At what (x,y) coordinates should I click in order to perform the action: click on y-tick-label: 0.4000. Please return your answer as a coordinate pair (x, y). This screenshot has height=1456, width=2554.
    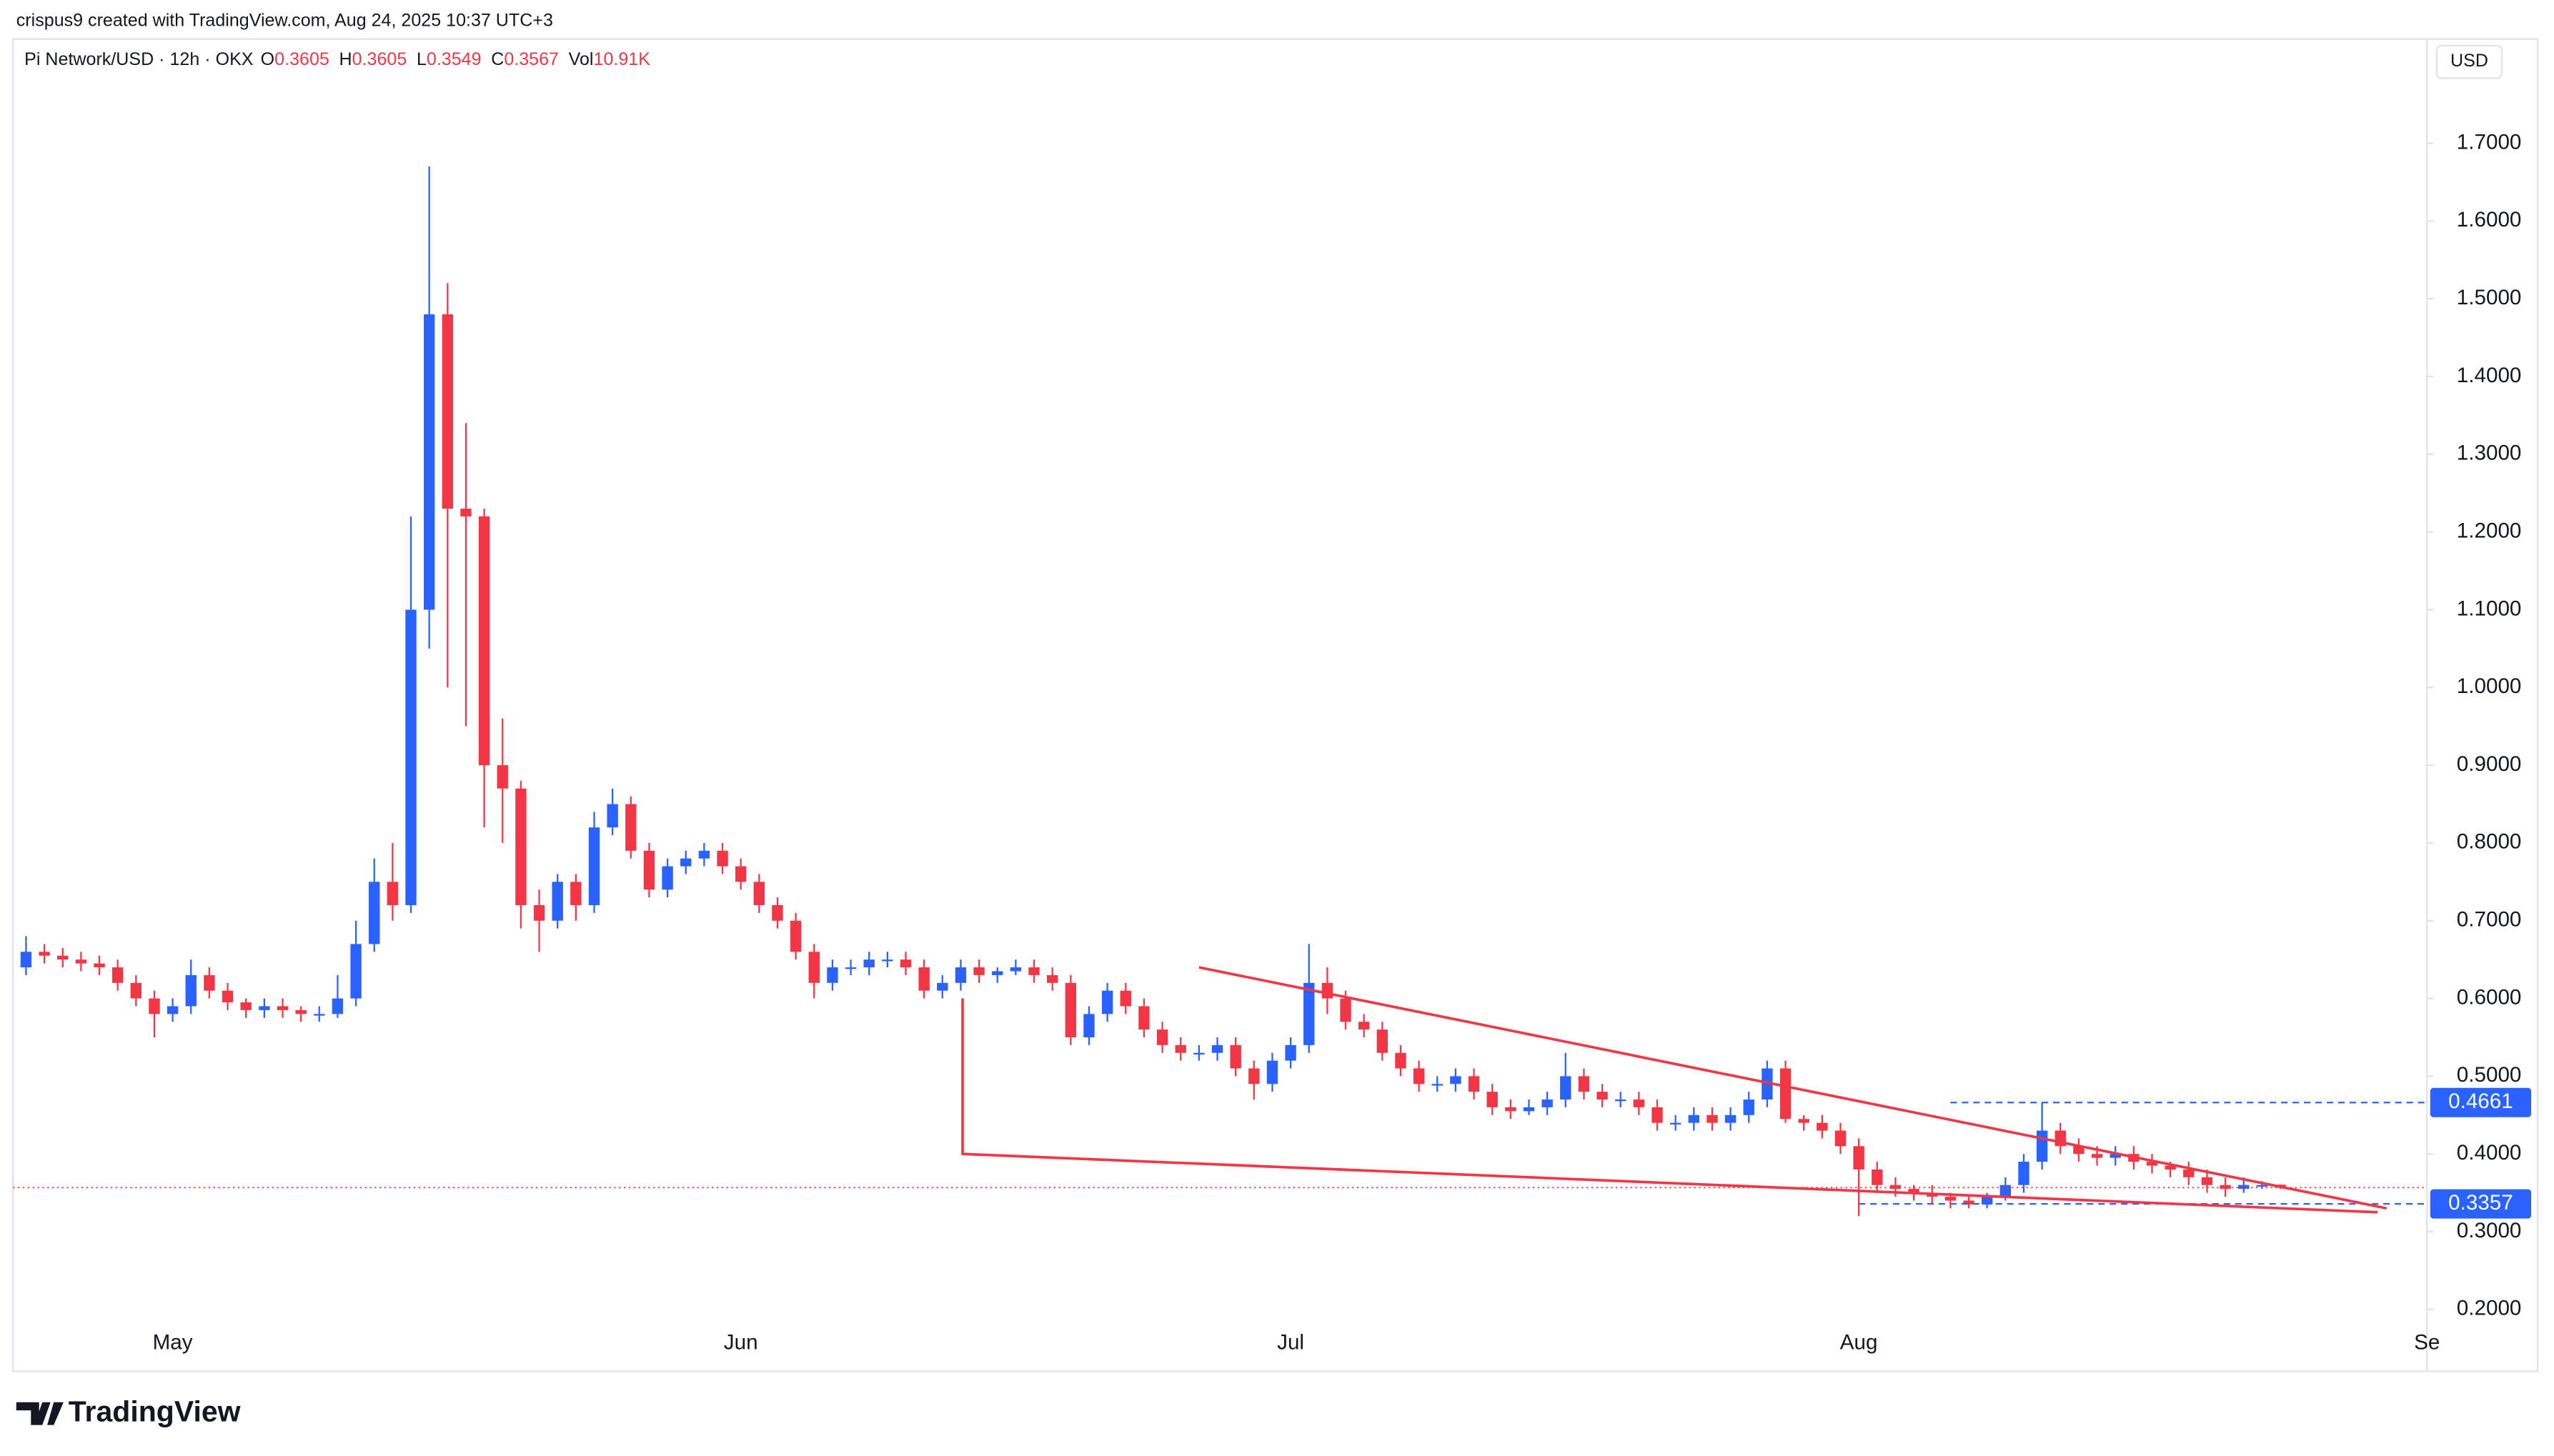
    Looking at the image, I should click on (2489, 1153).